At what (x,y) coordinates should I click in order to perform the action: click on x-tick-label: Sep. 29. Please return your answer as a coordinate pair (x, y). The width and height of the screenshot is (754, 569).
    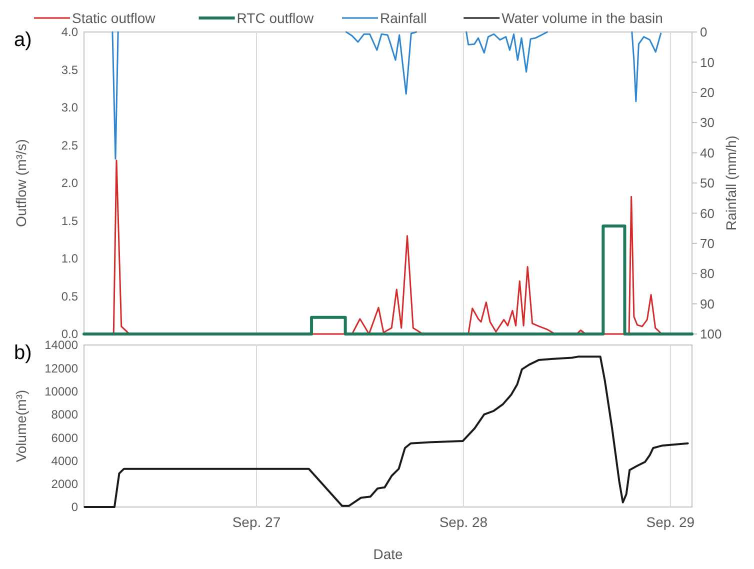
    Looking at the image, I should click on (670, 522).